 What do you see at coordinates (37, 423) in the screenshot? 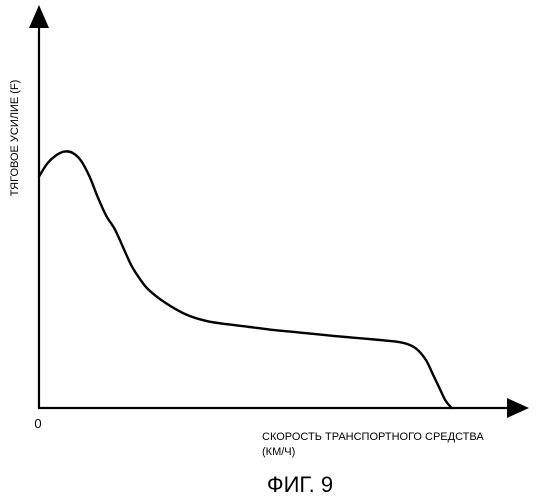
I see `origin-label: 0` at bounding box center [37, 423].